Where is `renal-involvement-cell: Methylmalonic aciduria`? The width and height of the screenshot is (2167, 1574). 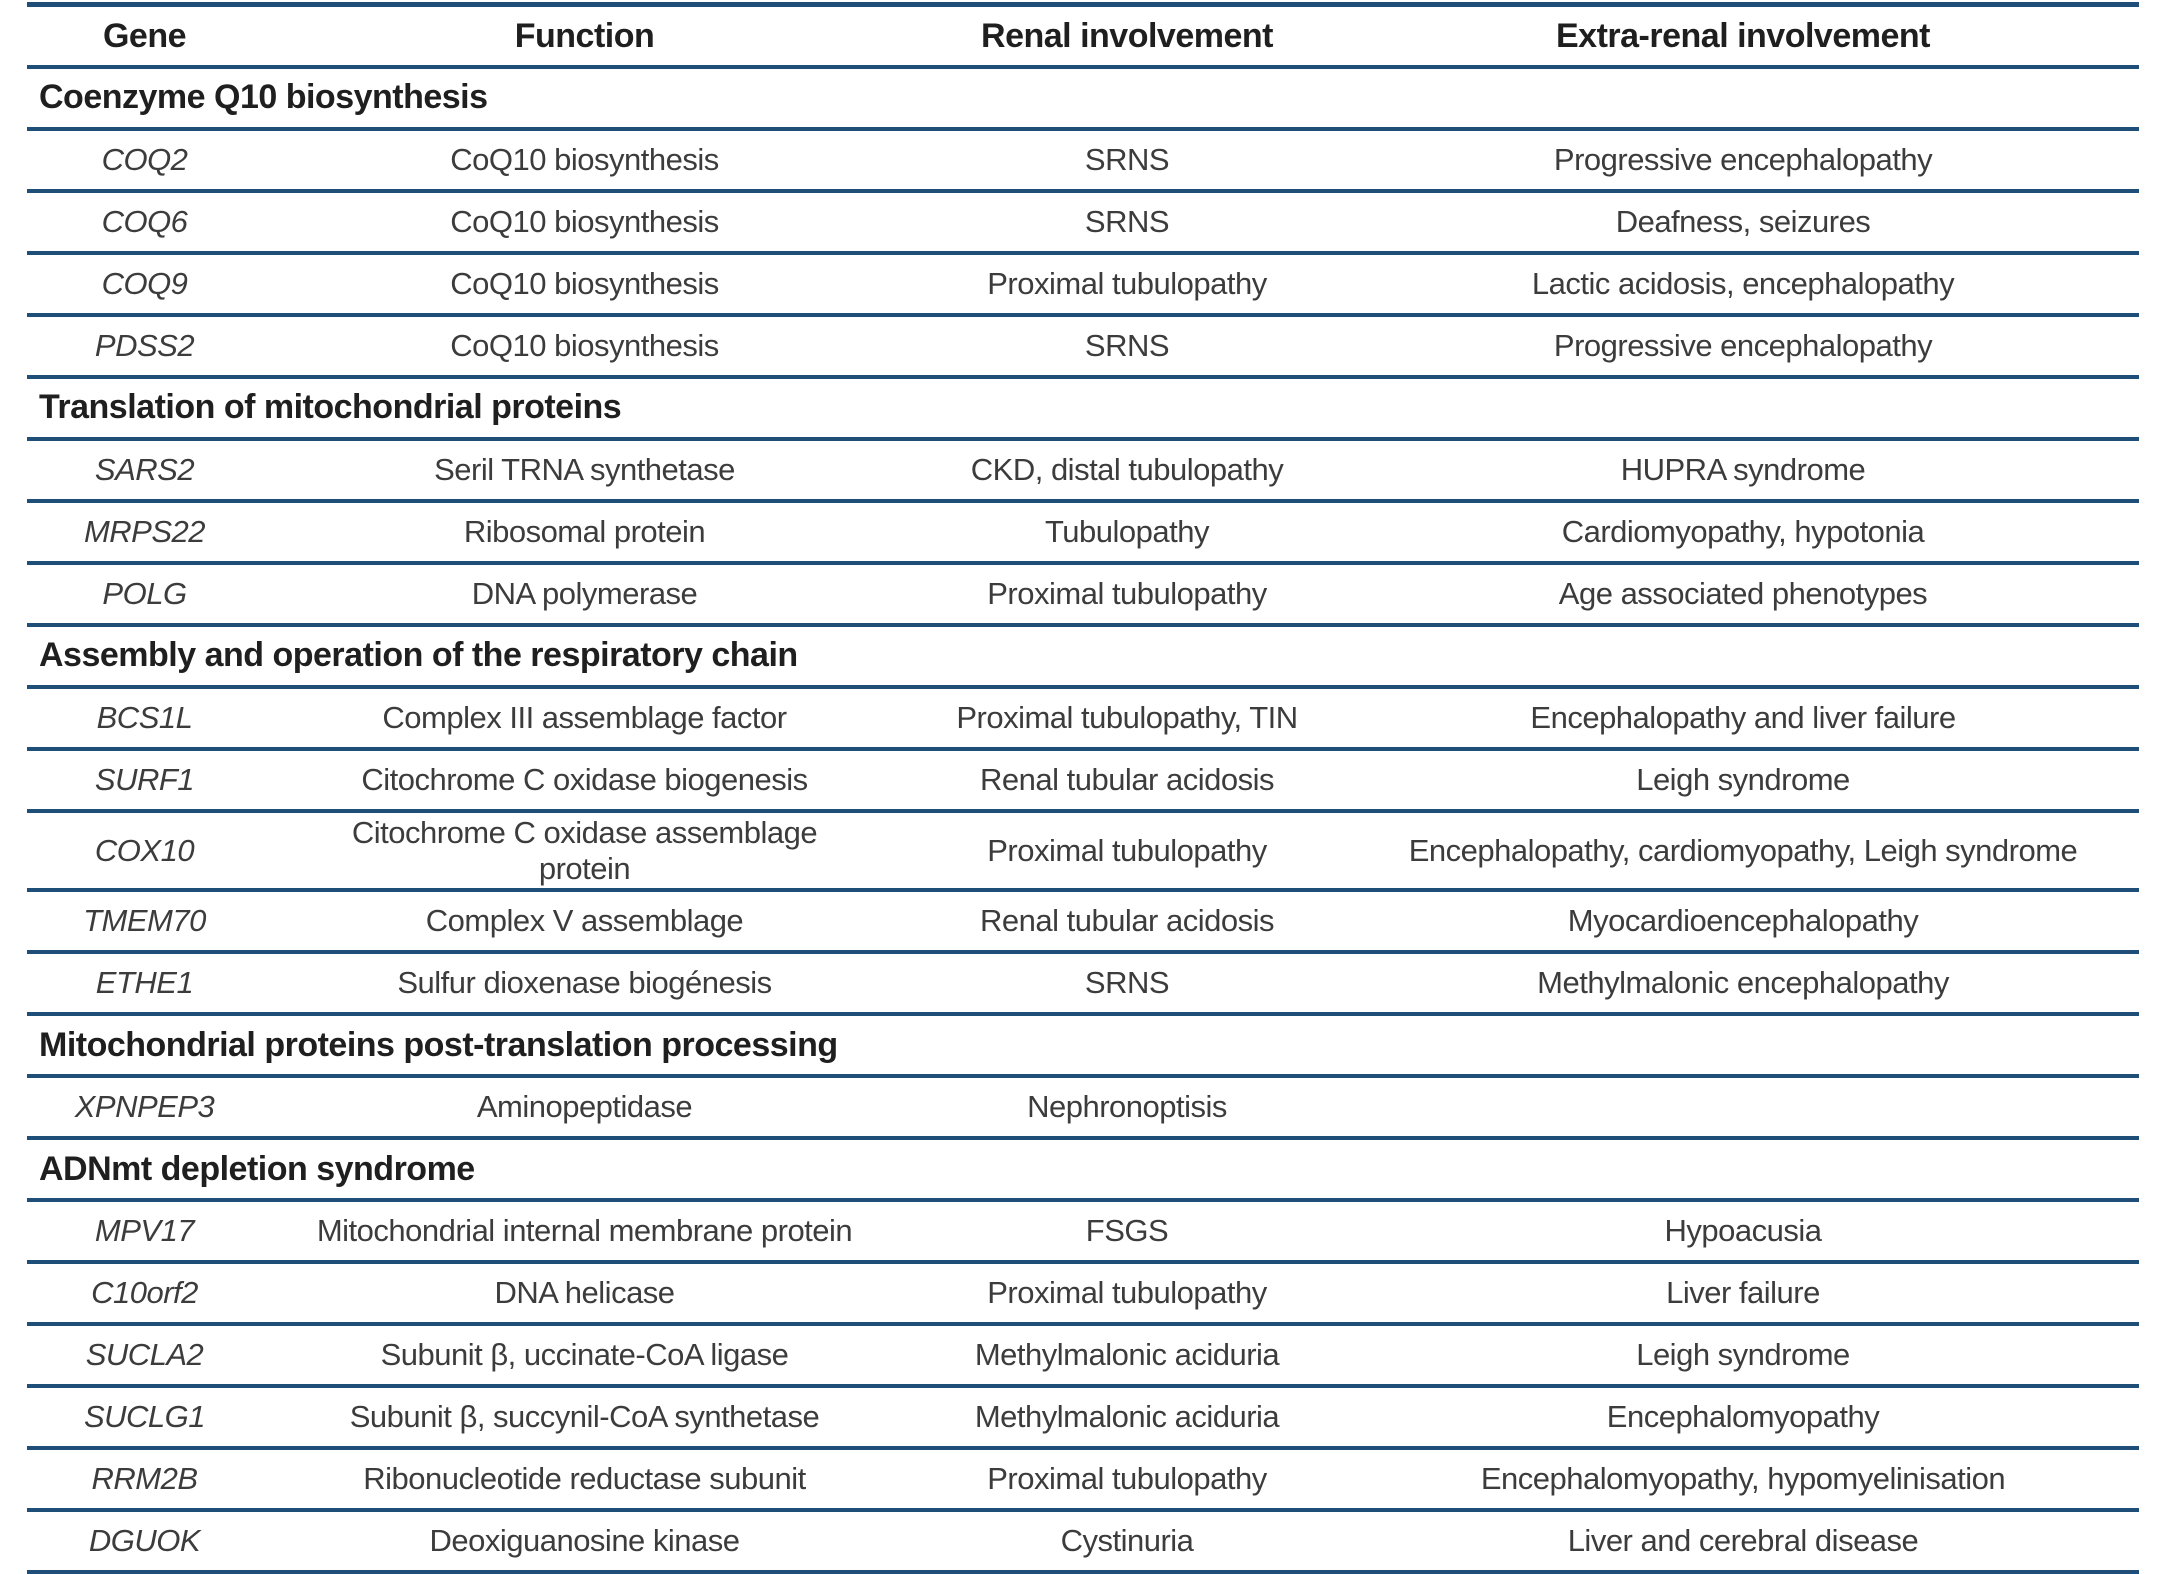
renal-involvement-cell: Methylmalonic aciduria is located at coordinates (1127, 1417).